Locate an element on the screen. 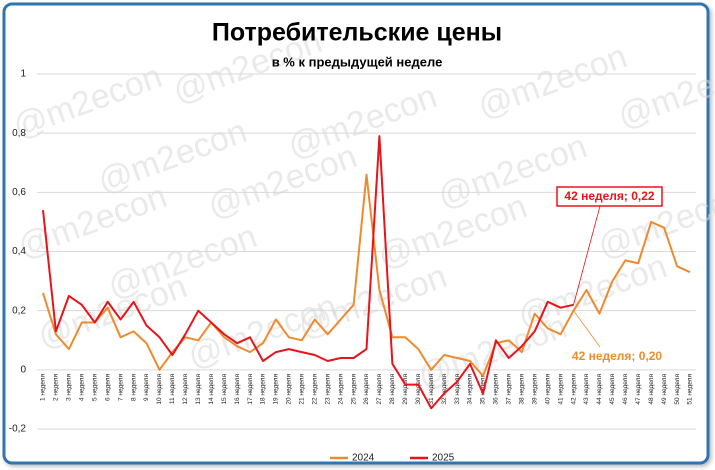 This screenshot has height=470, width=715. x-tick-label: 11 неделя is located at coordinates (172, 389).